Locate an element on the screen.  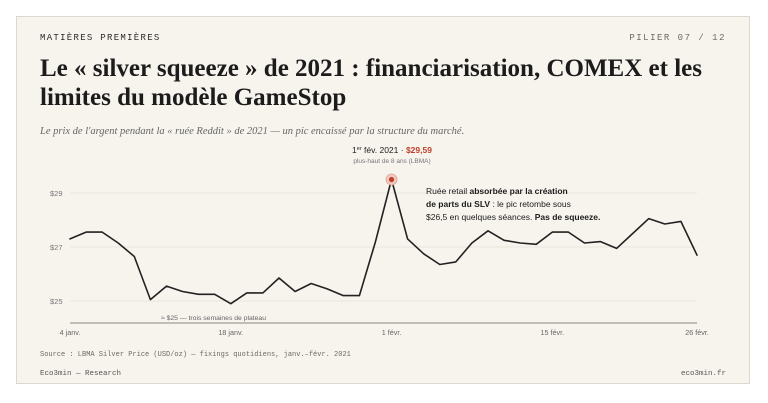
pillar-indicator: PILIER 07 / 12 is located at coordinates (677, 38).